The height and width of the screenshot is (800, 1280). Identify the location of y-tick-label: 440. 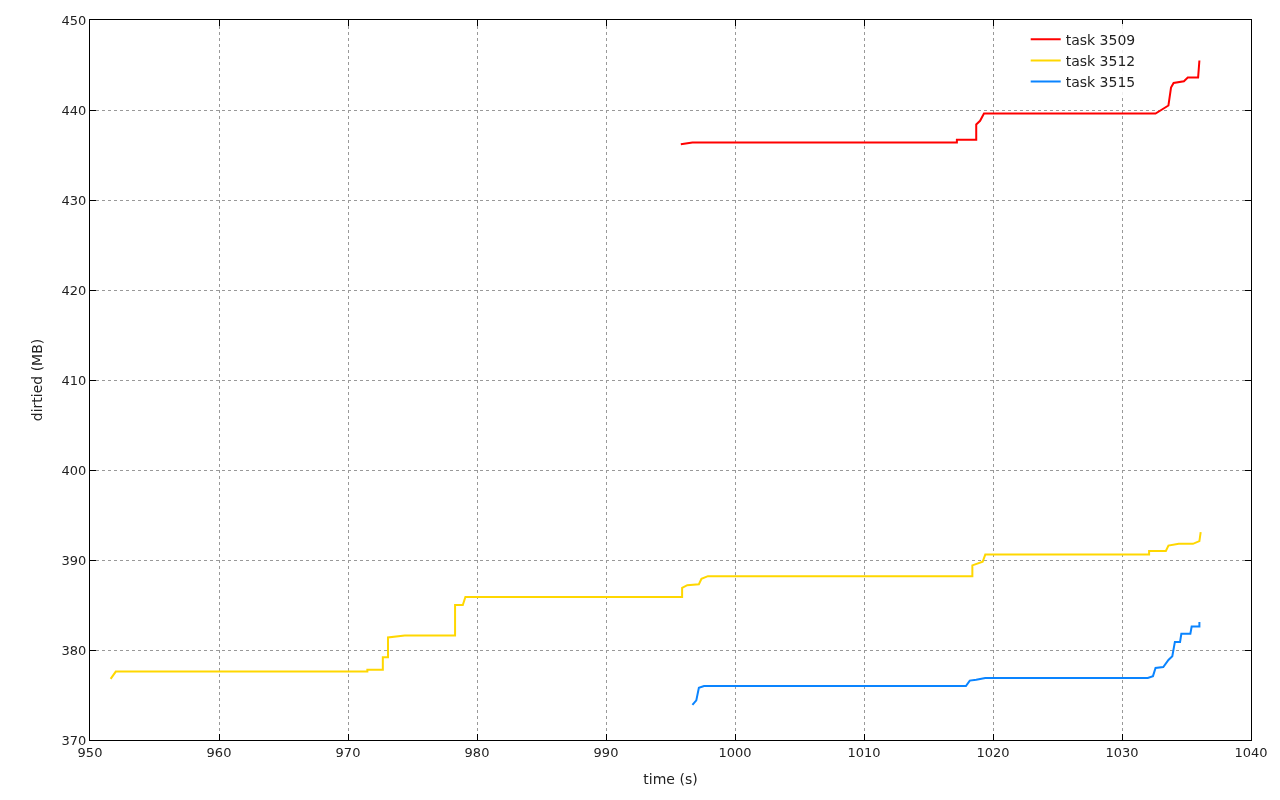
(74, 110).